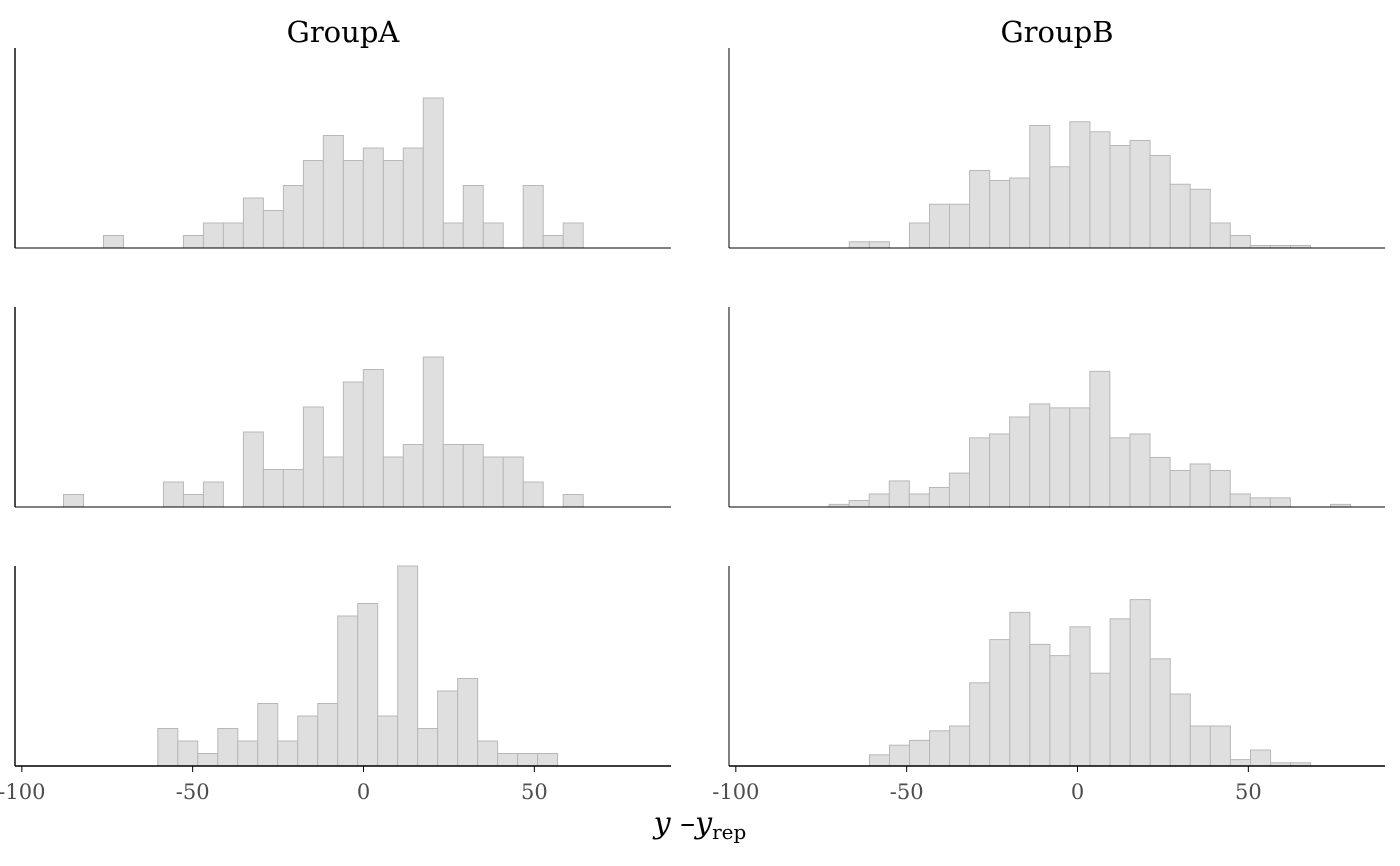 The width and height of the screenshot is (1400, 866). Describe the element at coordinates (682, 823) in the screenshot. I see `x-axis-title-main: y –y` at that location.